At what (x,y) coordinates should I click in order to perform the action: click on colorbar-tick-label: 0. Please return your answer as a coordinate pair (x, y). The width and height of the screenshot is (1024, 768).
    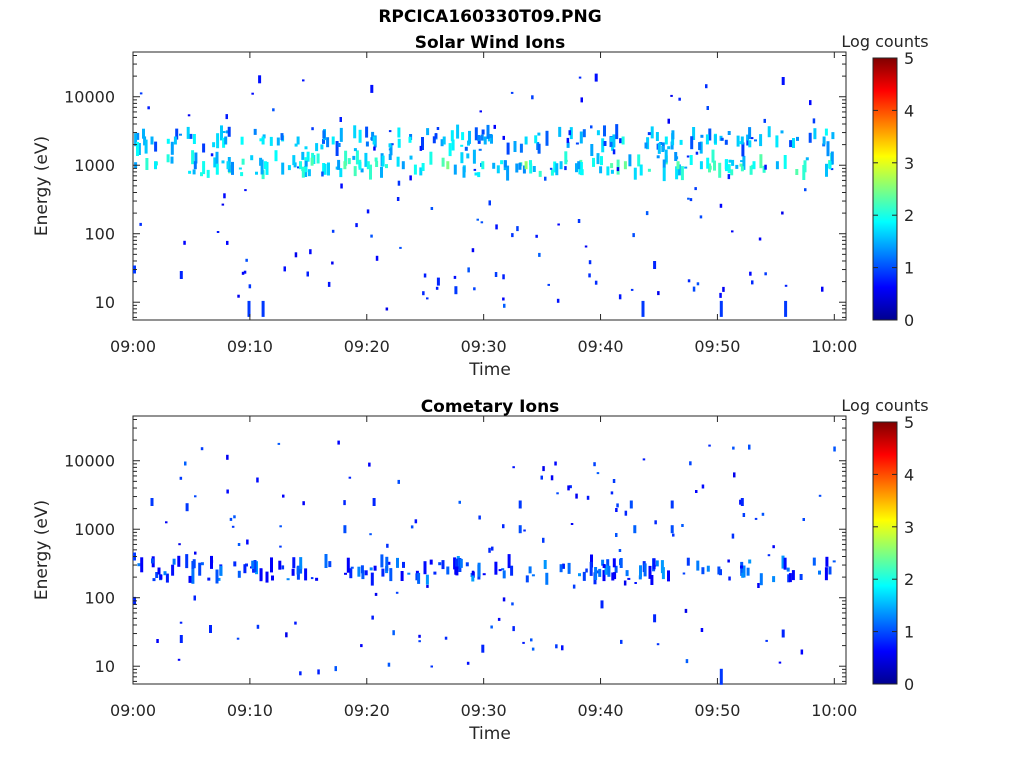
    Looking at the image, I should click on (909, 684).